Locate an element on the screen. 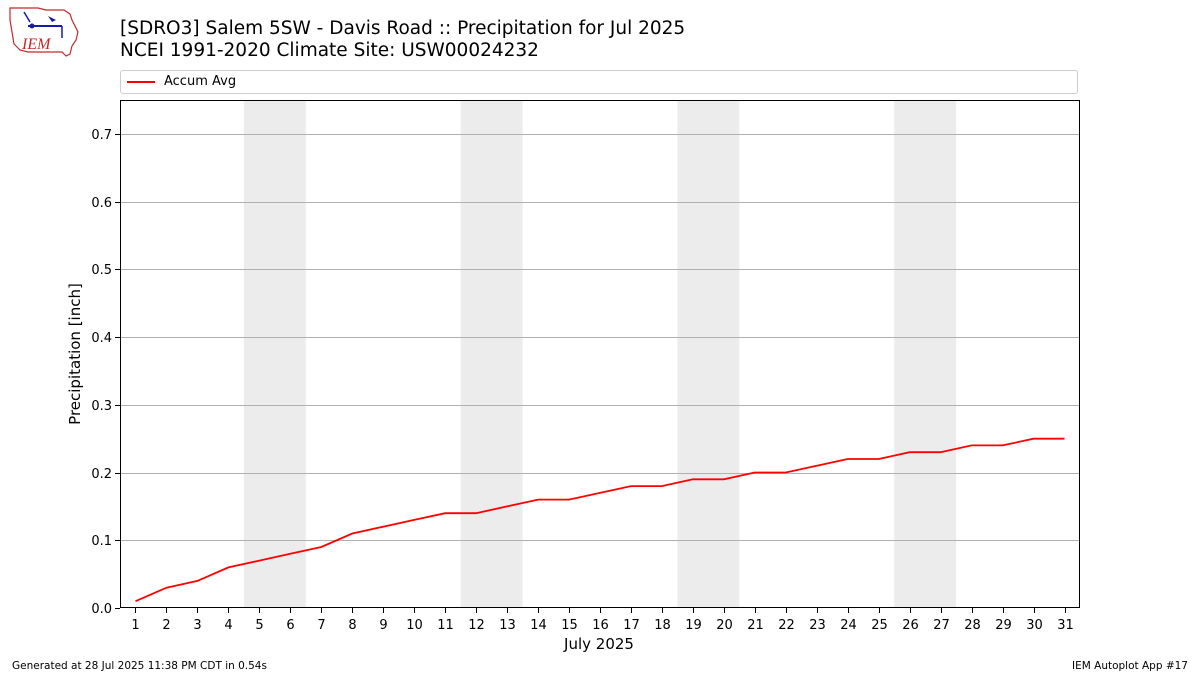 This screenshot has width=1200, height=675. legend-swatch-accum-avg is located at coordinates (141, 82).